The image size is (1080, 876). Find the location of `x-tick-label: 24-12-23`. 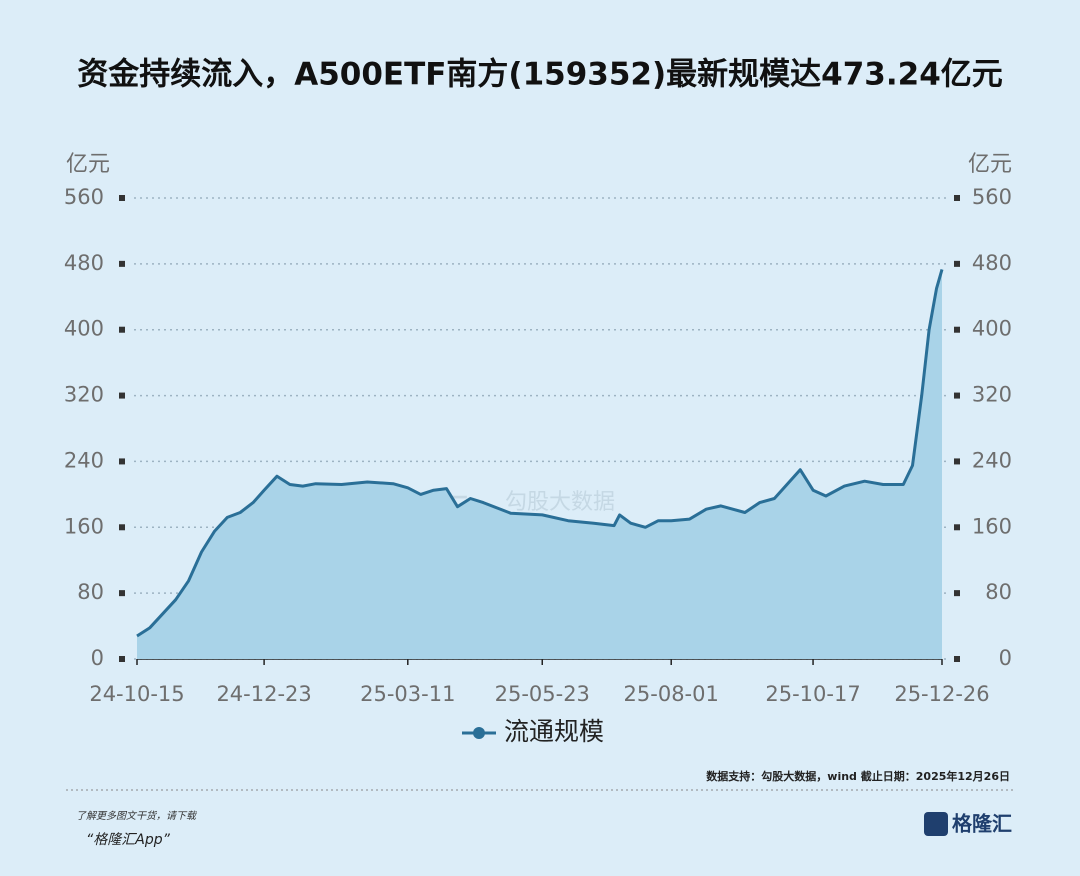

x-tick-label: 24-12-23 is located at coordinates (263, 694).